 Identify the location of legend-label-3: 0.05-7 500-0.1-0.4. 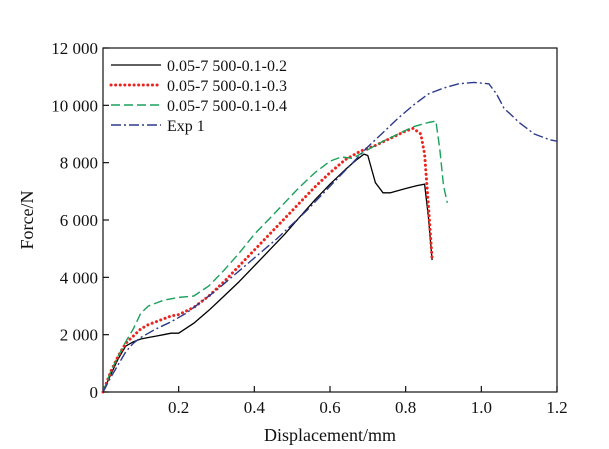
(227, 106).